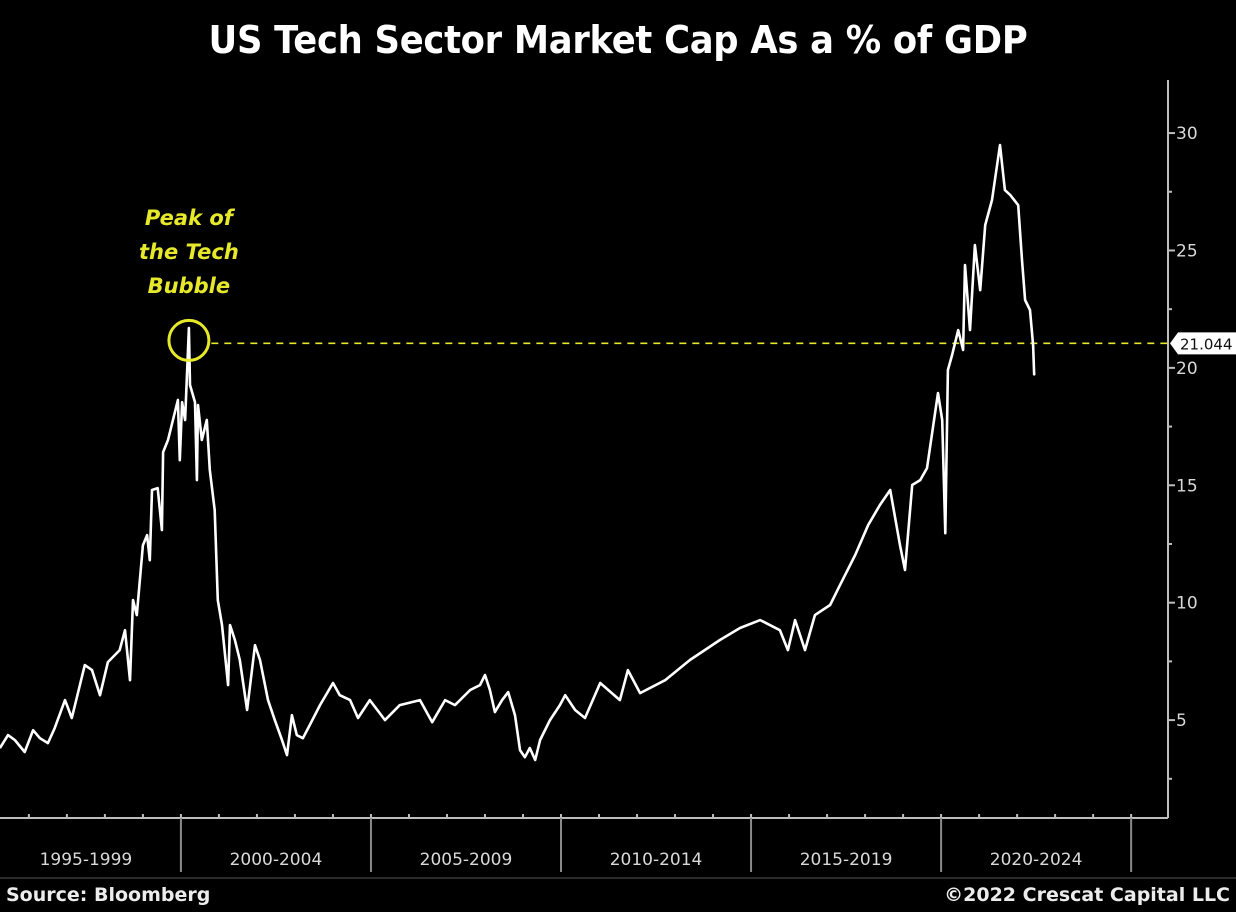 This screenshot has height=912, width=1236. I want to click on x-period-label: 2000-2004, so click(276, 860).